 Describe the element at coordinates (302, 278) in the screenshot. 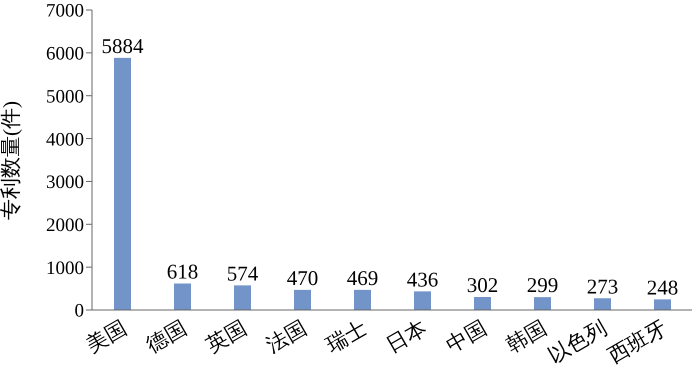

I see `data-label: 470` at that location.